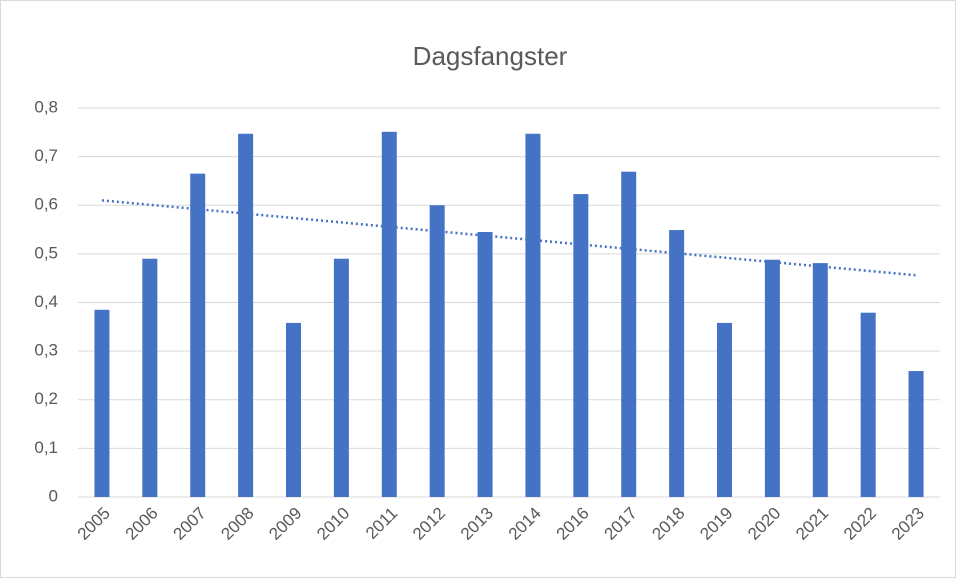  I want to click on y-tick-label: 0,2, so click(46, 398).